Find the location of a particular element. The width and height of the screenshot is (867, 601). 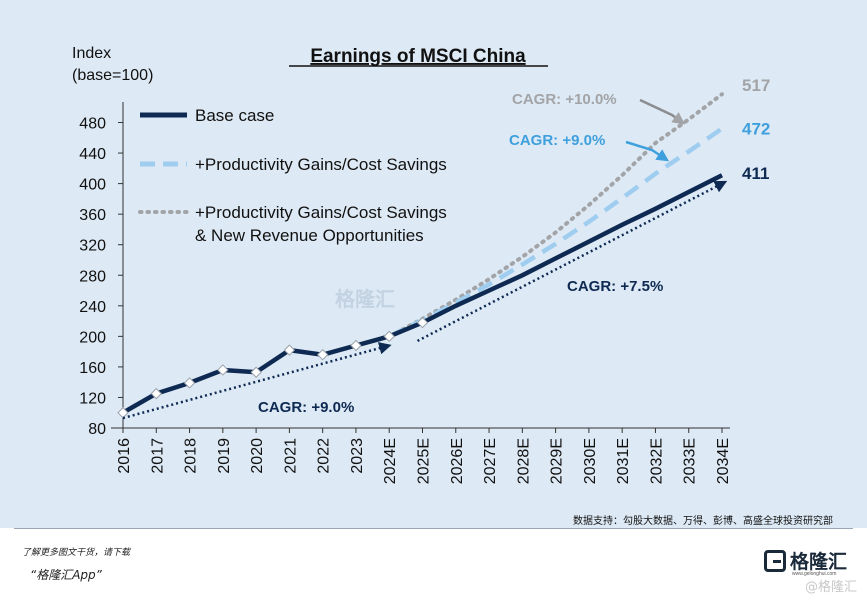

legend-label-productivity: +Productivity Gains/Cost Savings is located at coordinates (321, 164).